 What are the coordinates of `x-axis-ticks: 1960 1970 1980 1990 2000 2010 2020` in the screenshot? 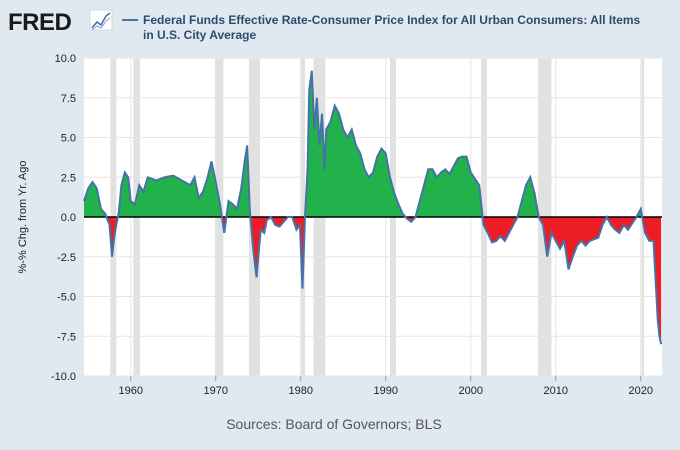 It's located at (386, 386).